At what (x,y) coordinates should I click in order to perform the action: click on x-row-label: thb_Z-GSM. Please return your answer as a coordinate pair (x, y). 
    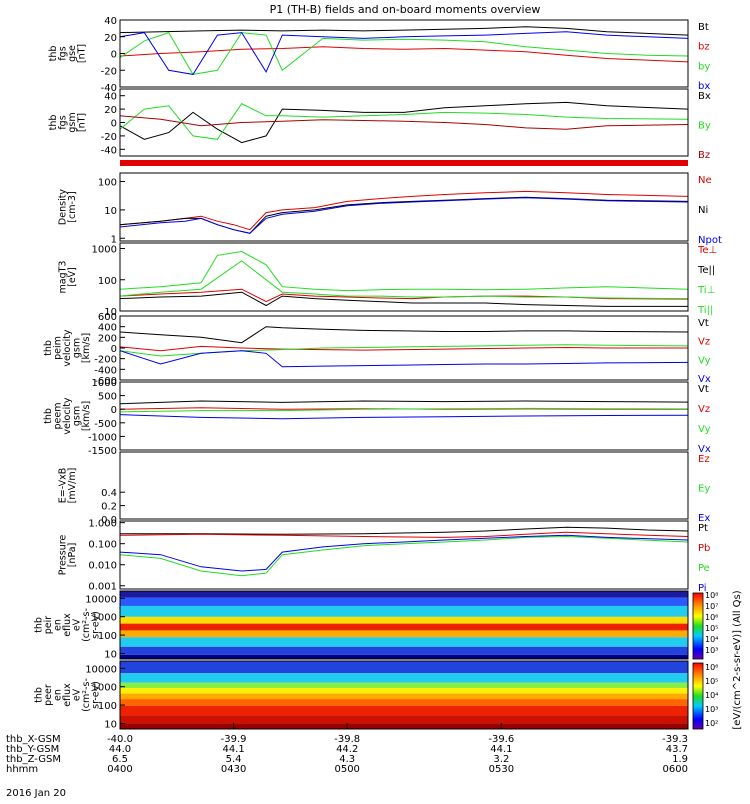
    Looking at the image, I should click on (33, 759).